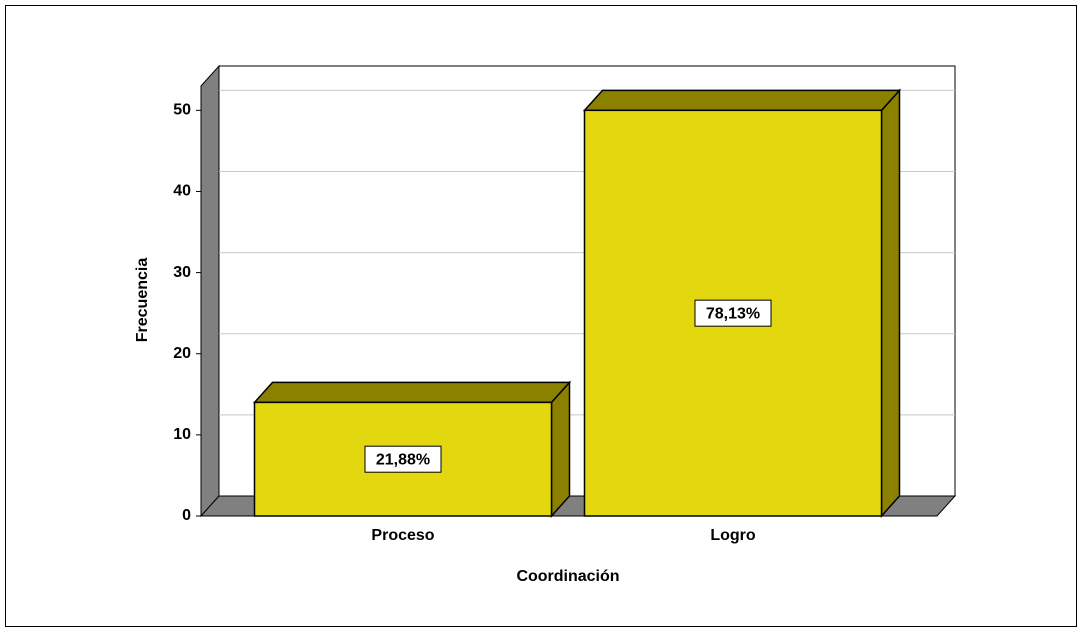 Image resolution: width=1082 pixels, height=632 pixels. Describe the element at coordinates (182, 353) in the screenshot. I see `y-tick-label: 20` at that location.